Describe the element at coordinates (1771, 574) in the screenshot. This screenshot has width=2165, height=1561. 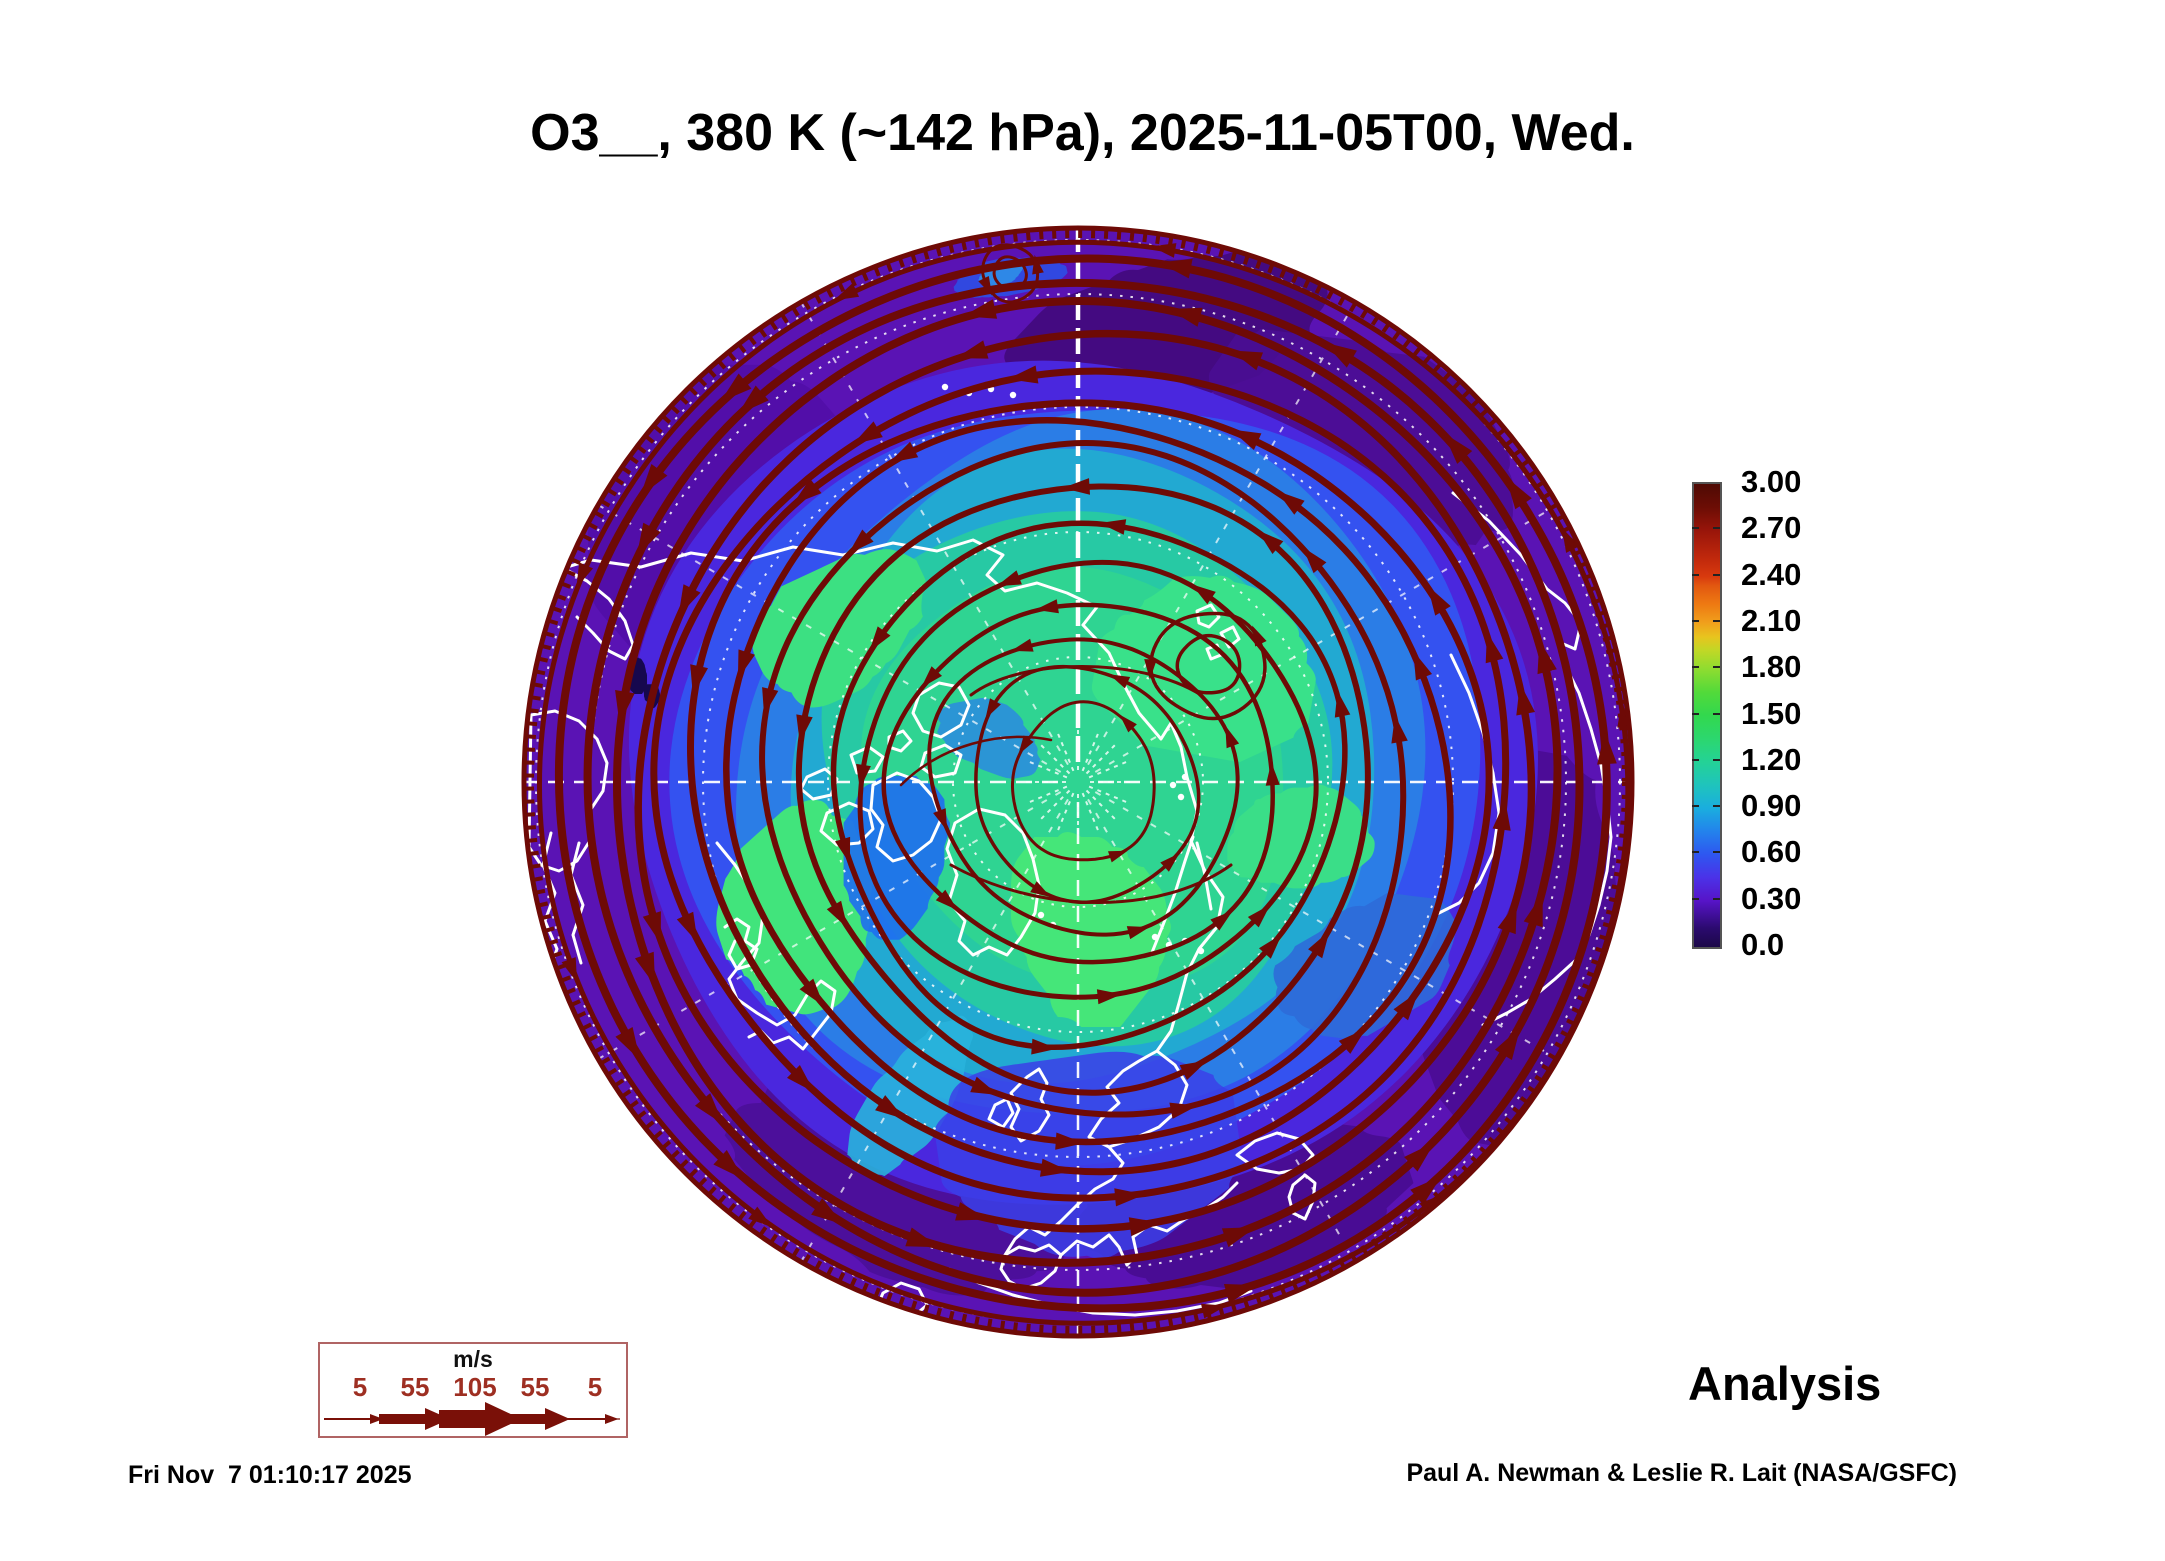
I see `colorbar-tick-label: 2.40` at that location.